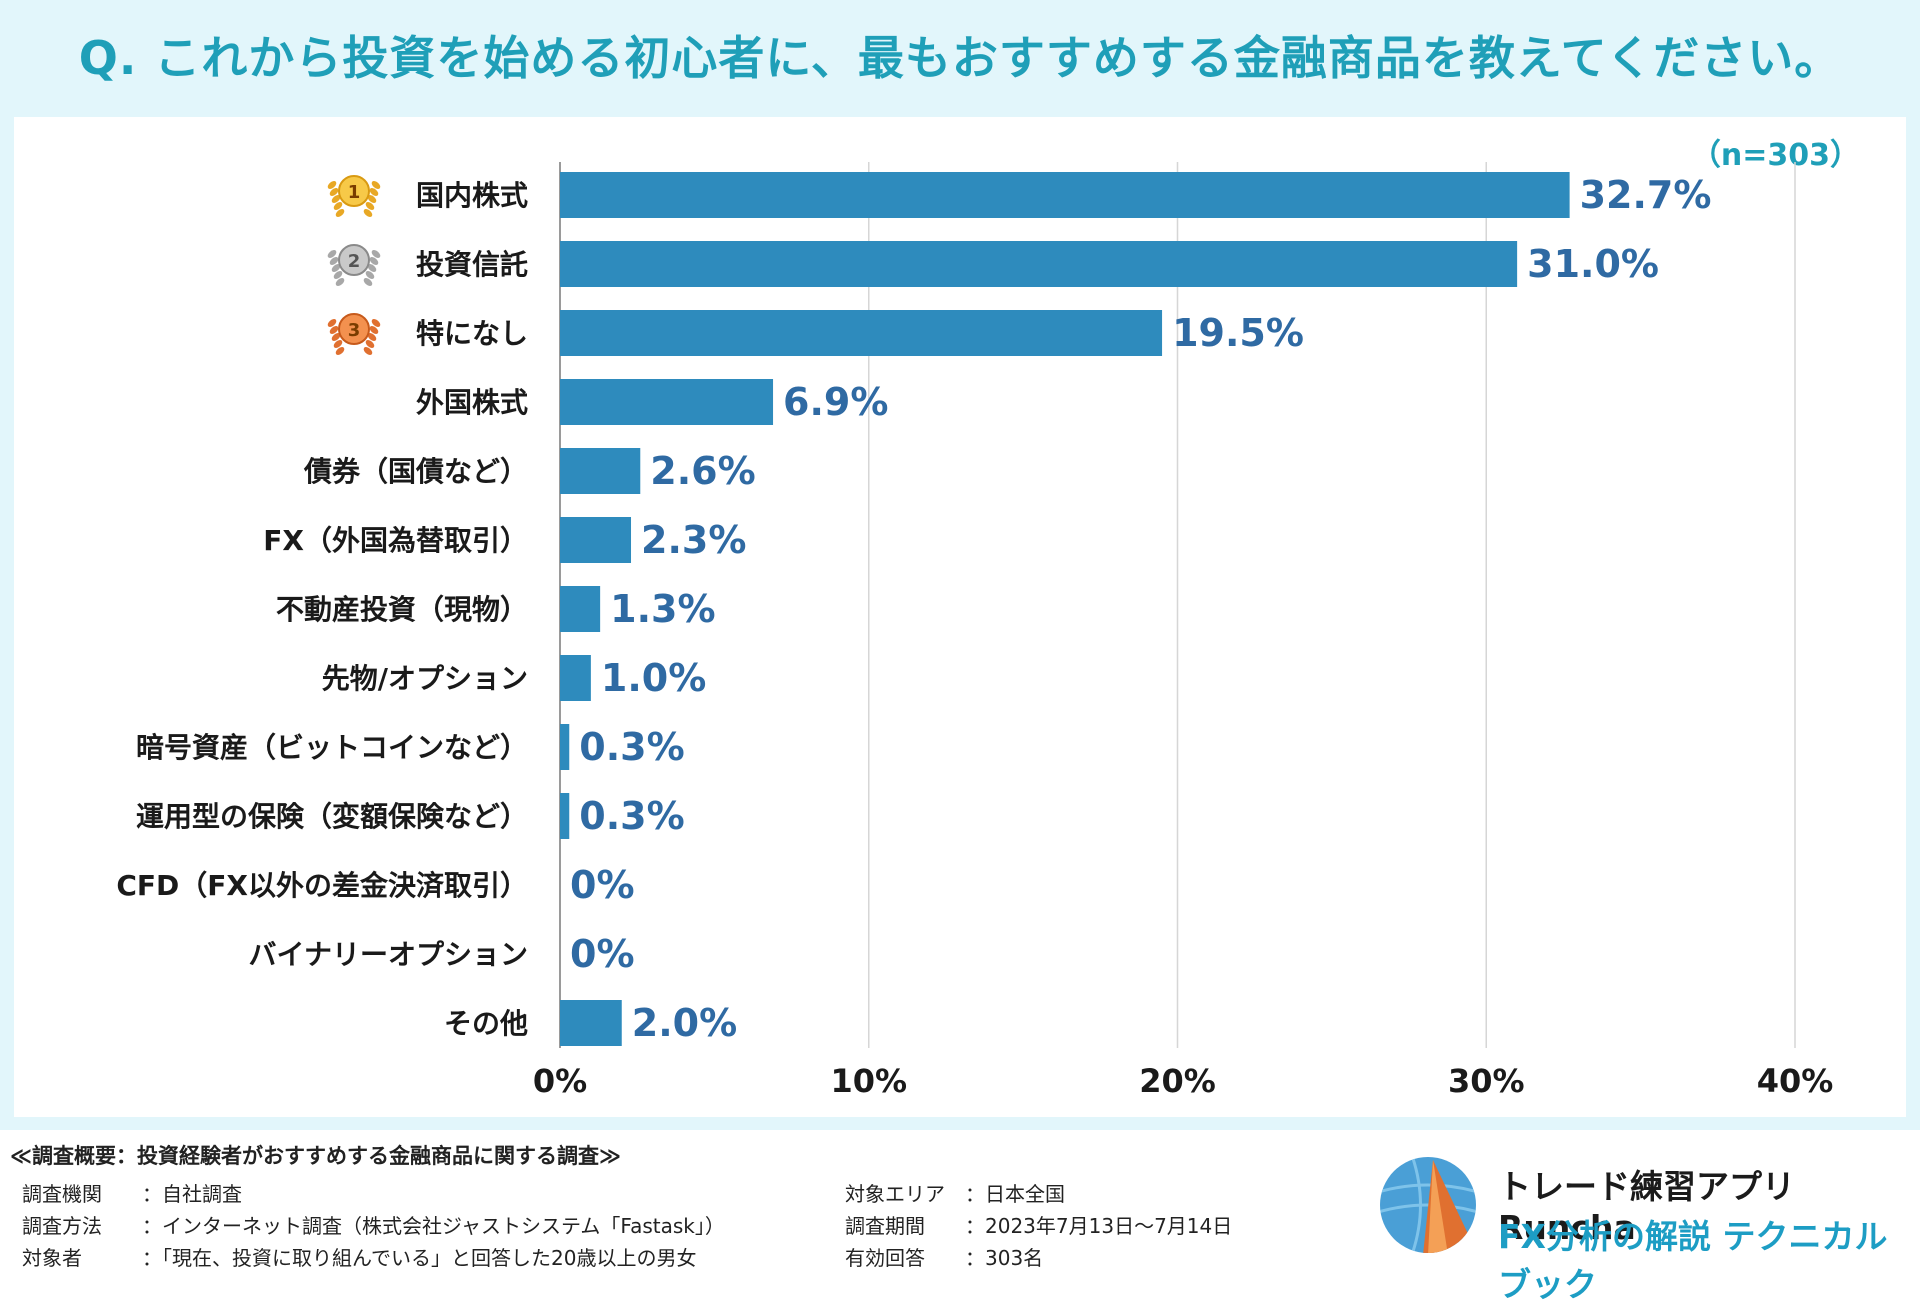  Describe the element at coordinates (415, 471) in the screenshot. I see `category-label: 債券（国債など）` at that location.